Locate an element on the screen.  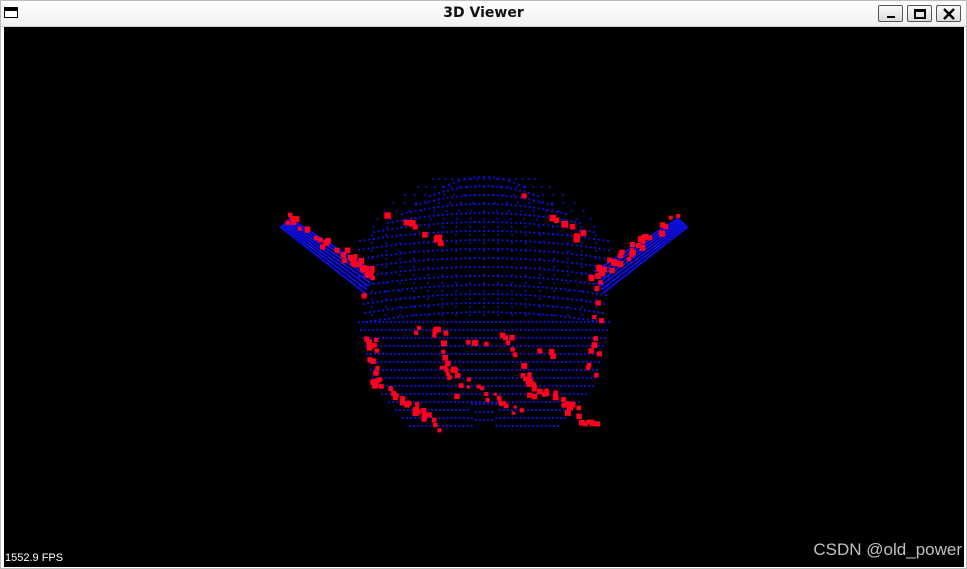
maximize-button is located at coordinates (919, 13).